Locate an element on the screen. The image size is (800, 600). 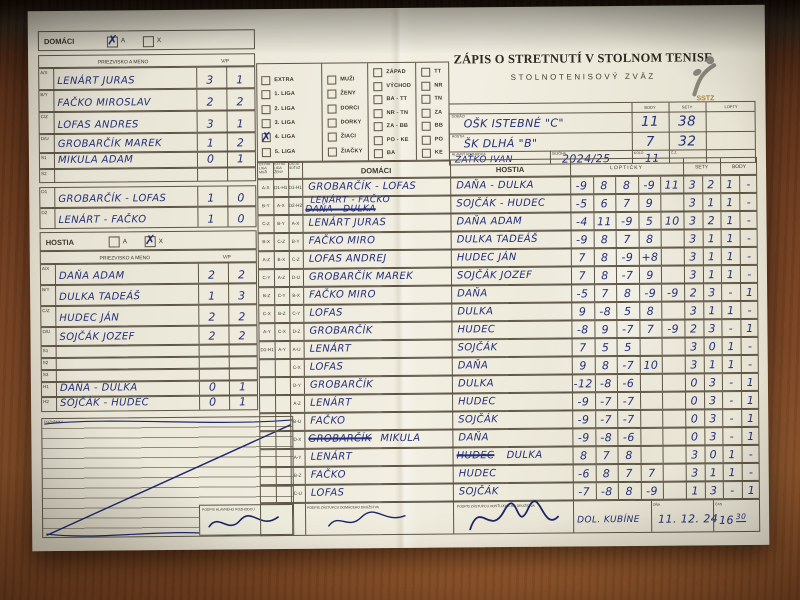
losses-value: 0 is located at coordinates (241, 219).